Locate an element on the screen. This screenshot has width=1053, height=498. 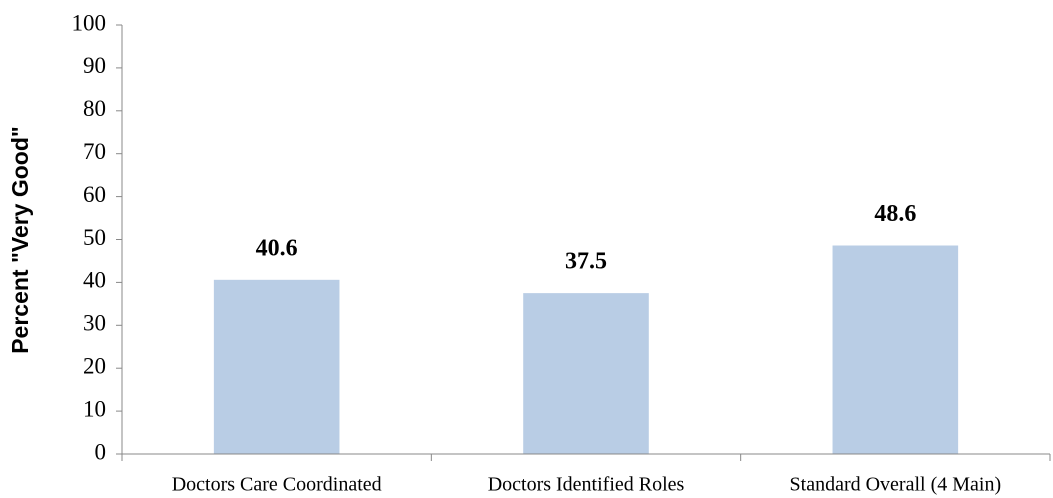
y-tick-label: 70 is located at coordinates (94, 151).